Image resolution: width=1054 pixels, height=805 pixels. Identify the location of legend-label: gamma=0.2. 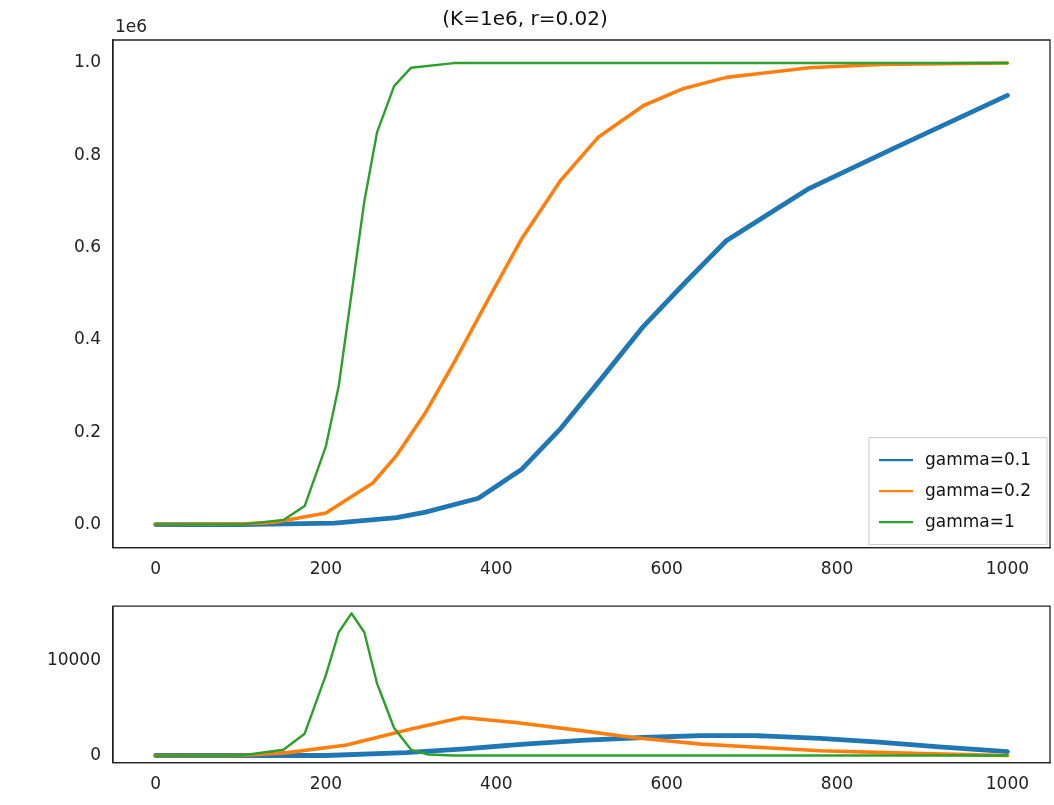
(978, 489).